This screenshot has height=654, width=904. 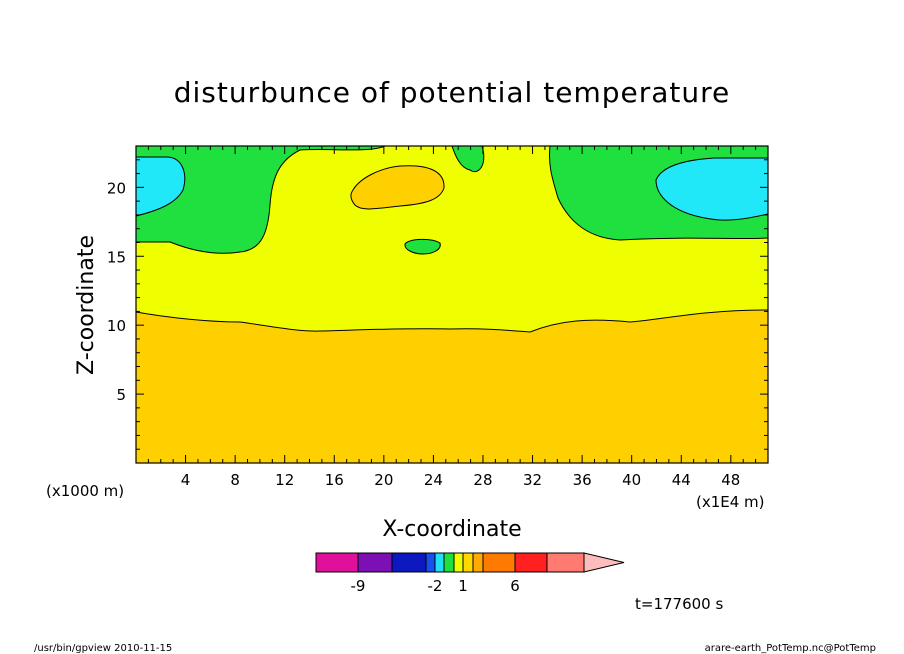 I want to click on colorbar-arrow, so click(x=604, y=562).